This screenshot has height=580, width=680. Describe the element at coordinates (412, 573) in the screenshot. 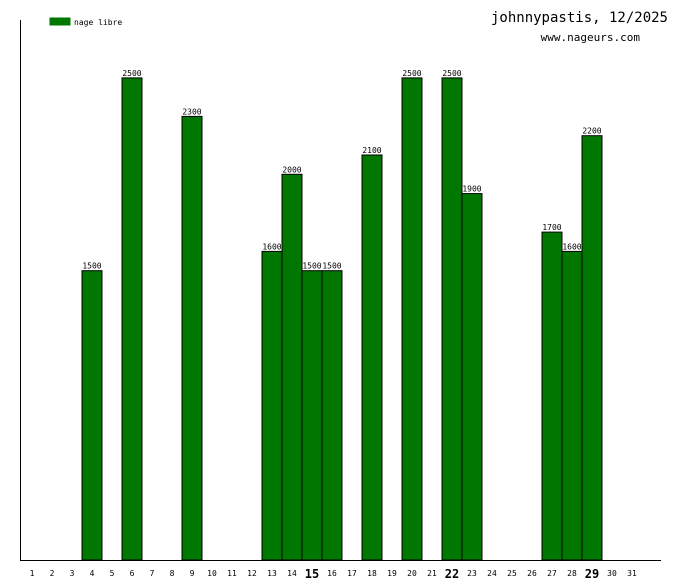

I see `x-tick-label: 20` at that location.